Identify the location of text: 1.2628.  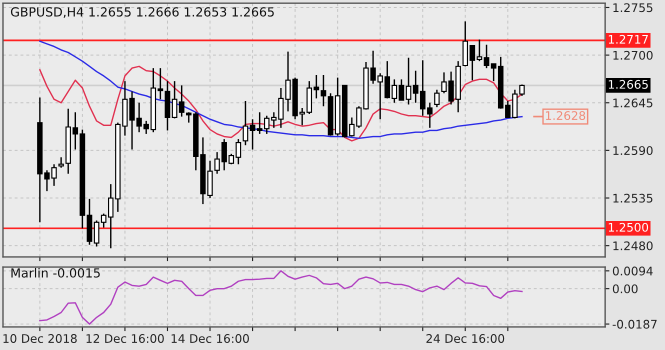
(566, 115).